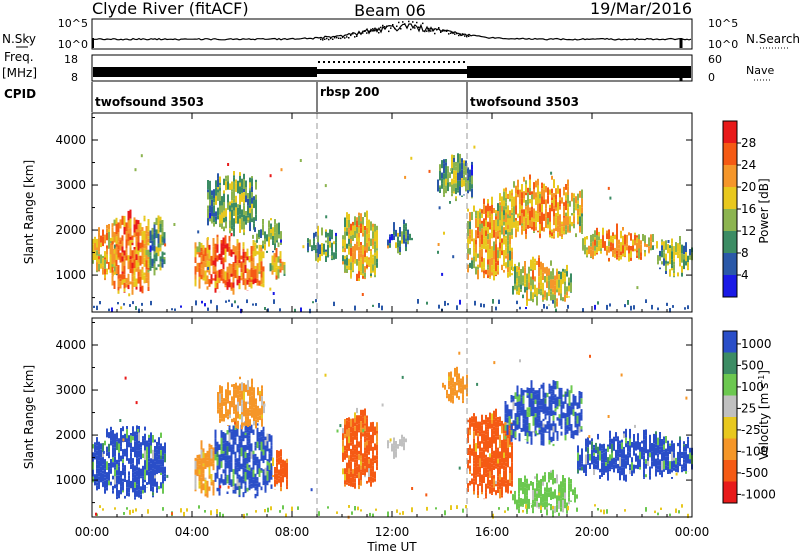  What do you see at coordinates (723, 23) in the screenshot?
I see `noise-right-tick-top: 10^5` at bounding box center [723, 23].